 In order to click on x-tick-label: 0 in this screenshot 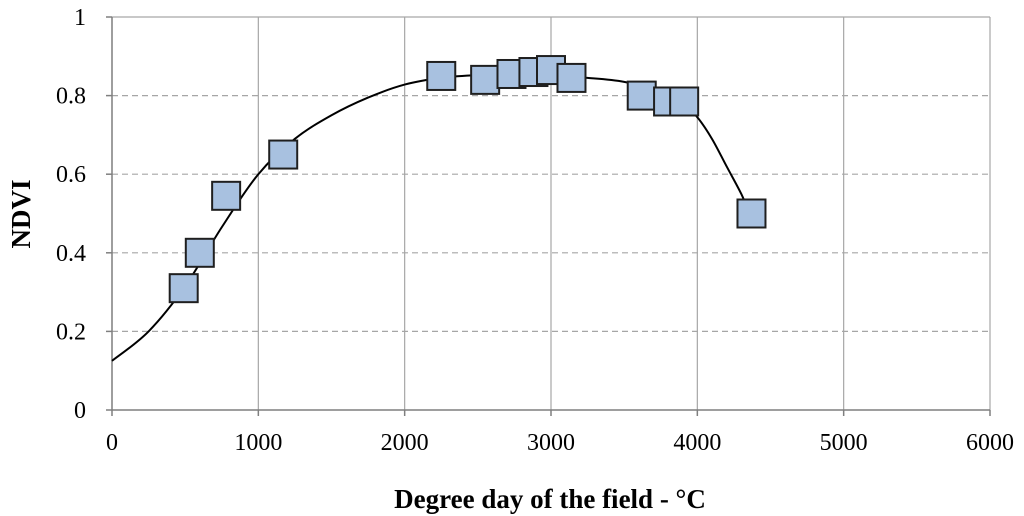, I will do `click(112, 443)`.